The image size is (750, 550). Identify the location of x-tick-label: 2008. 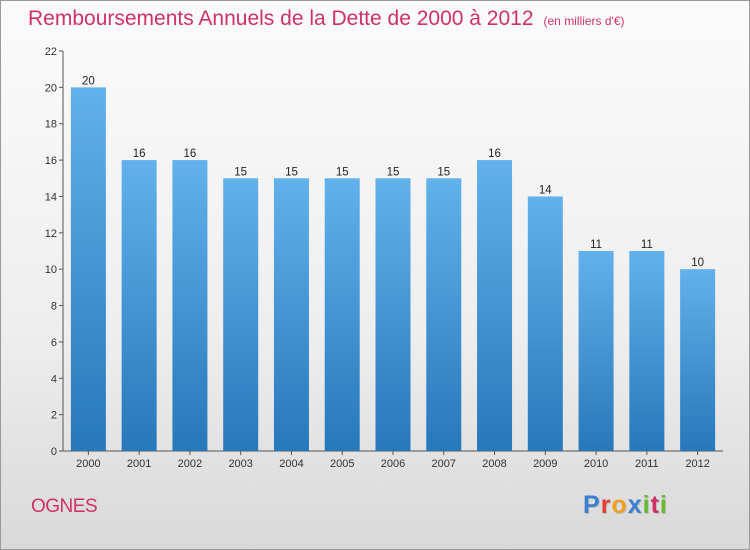
(494, 464).